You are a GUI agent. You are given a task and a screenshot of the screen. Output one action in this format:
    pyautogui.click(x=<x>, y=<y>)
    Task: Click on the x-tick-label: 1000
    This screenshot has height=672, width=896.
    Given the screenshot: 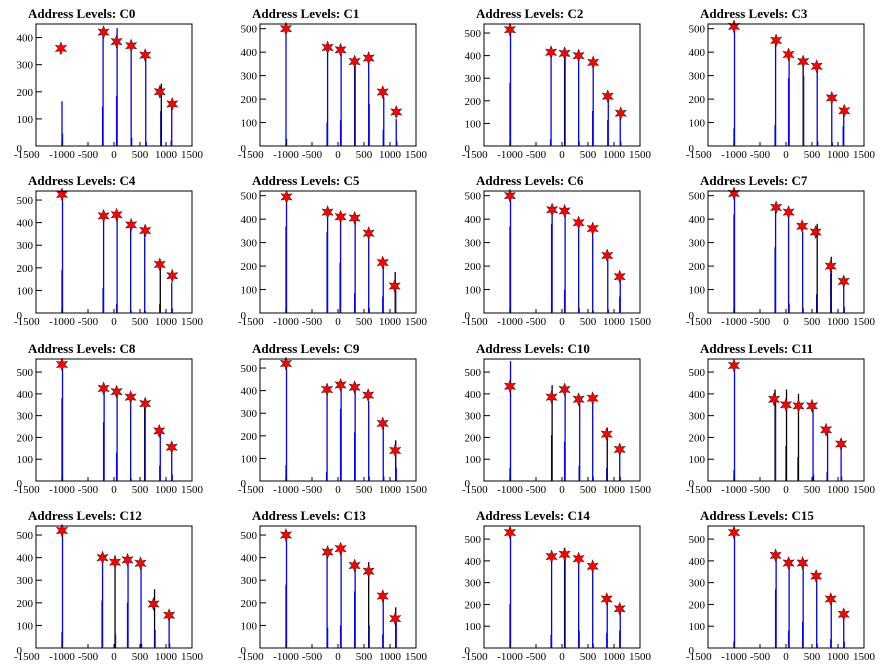 What is the action you would take?
    pyautogui.click(x=166, y=322)
    